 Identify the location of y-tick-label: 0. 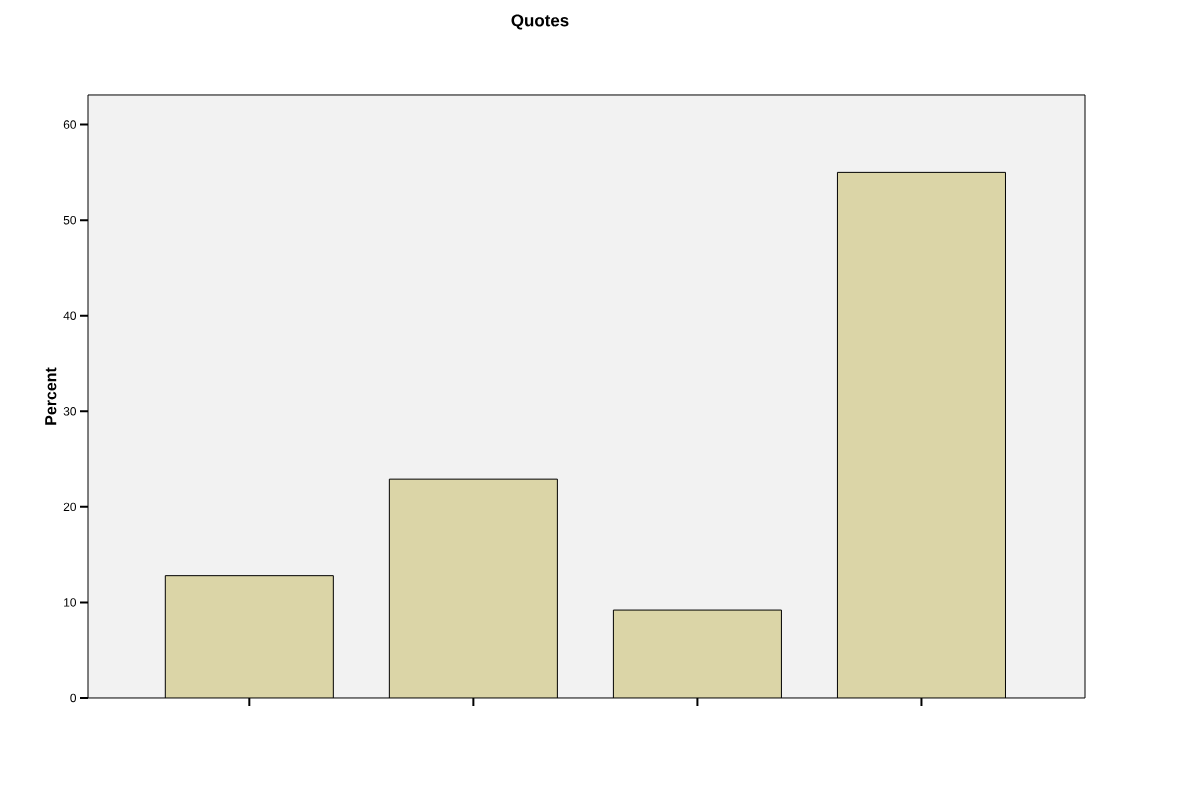
(73, 698).